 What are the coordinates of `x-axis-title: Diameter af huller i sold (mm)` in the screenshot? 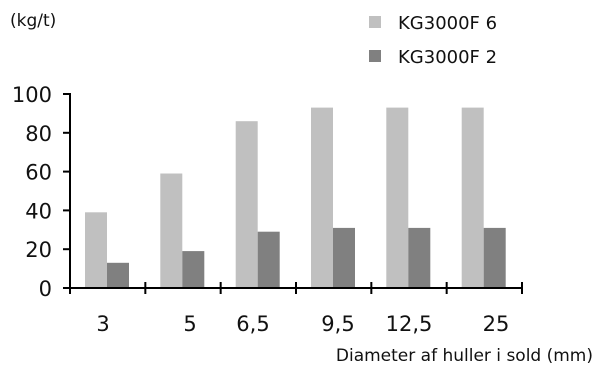 It's located at (464, 355).